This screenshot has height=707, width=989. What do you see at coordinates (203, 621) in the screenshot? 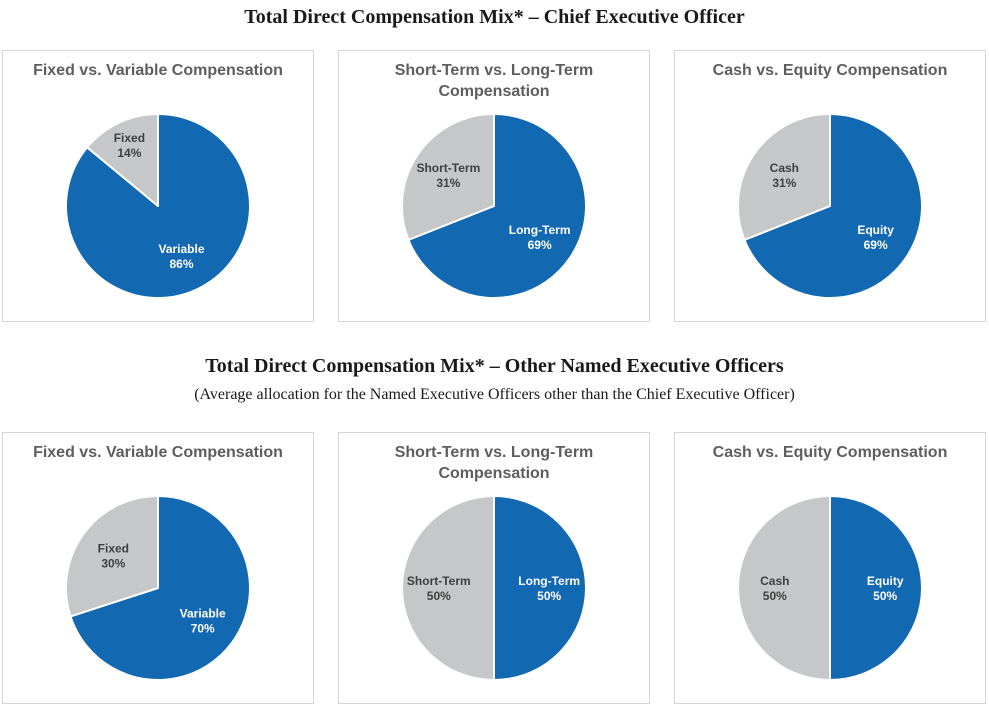
I see `slice-label-variable: Variable 70%` at bounding box center [203, 621].